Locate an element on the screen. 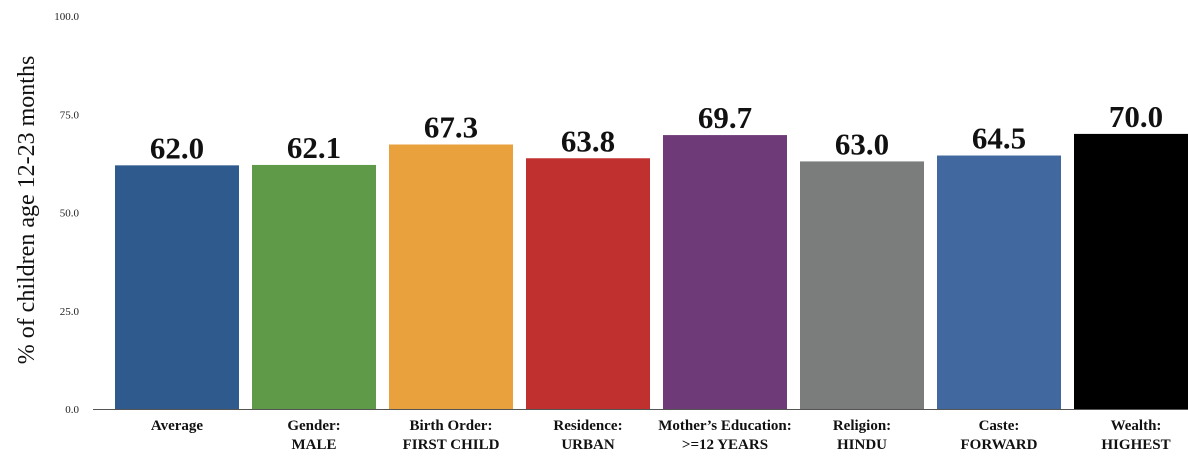 The width and height of the screenshot is (1188, 463). x-tick-label: Wealth: HIGHEST is located at coordinates (1135, 435).